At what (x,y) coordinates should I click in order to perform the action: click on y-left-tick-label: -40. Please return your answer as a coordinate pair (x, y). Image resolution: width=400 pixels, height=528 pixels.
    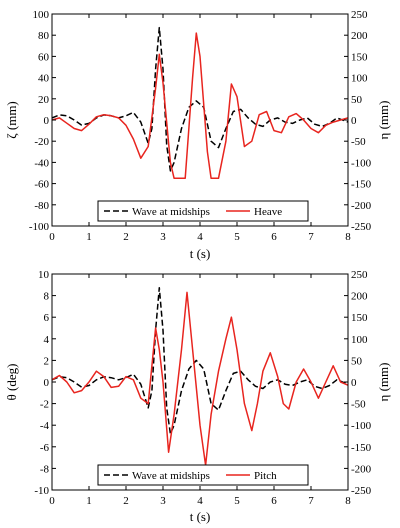
    Looking at the image, I should click on (41, 163).